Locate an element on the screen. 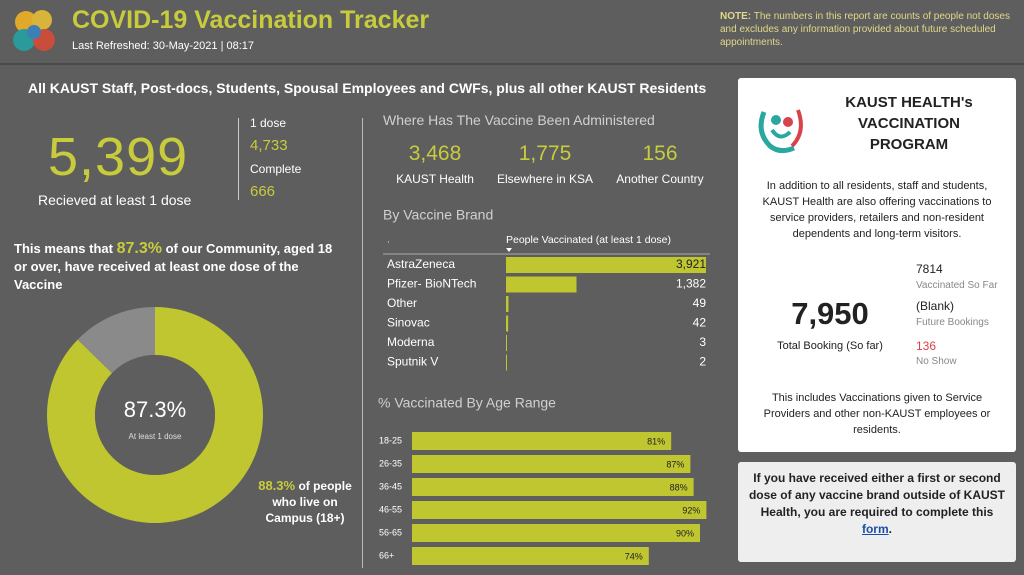 The height and width of the screenshot is (575, 1024). header-rule is located at coordinates (512, 64).